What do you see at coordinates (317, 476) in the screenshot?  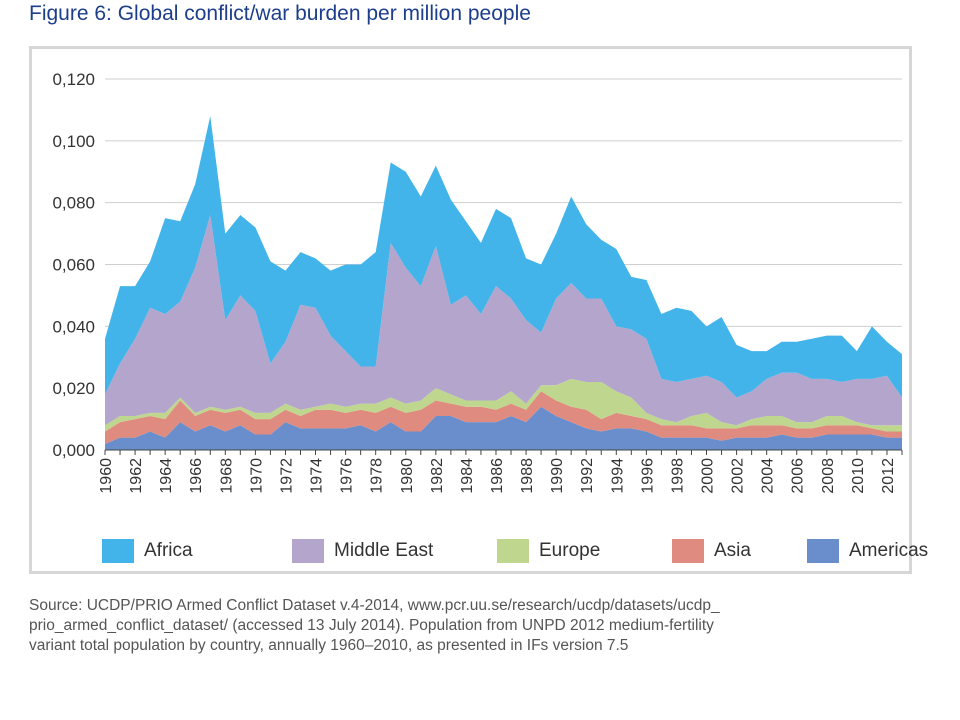 I see `x-tick-label: 1974` at bounding box center [317, 476].